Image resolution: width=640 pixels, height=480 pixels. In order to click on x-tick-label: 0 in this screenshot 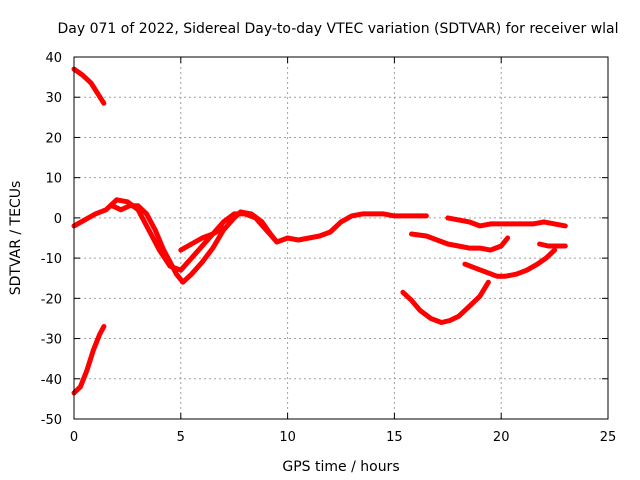, I will do `click(74, 437)`.